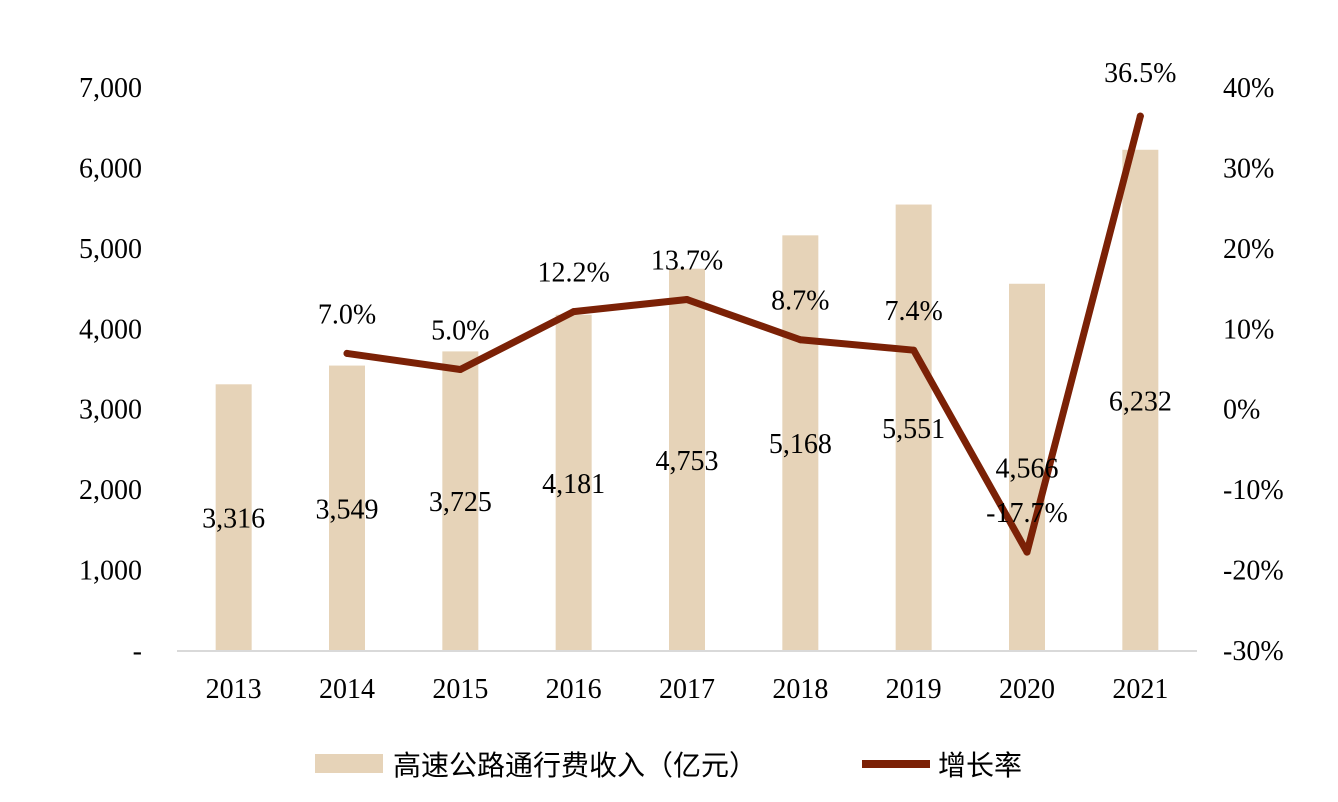  Describe the element at coordinates (110, 329) in the screenshot. I see `left-tick-label: 4,000` at that location.